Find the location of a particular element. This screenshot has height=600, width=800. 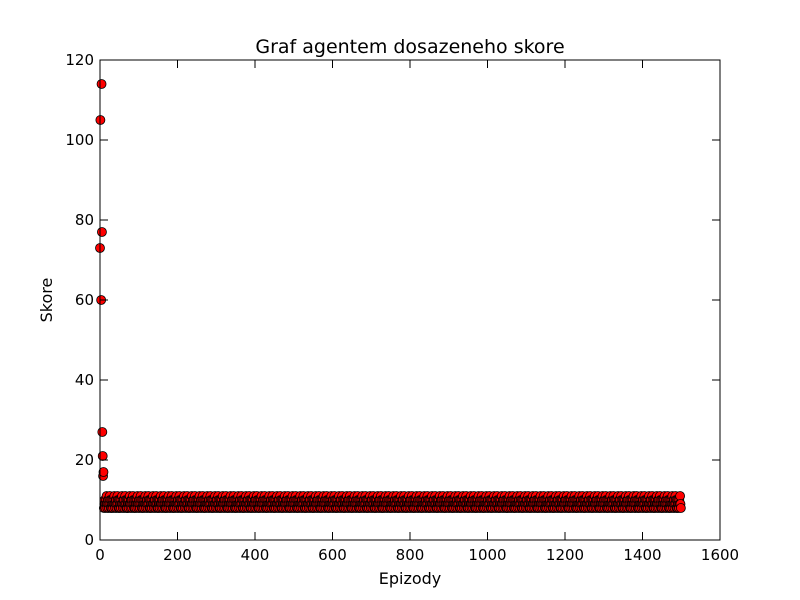

y-tick-label: 40 is located at coordinates (84, 380).